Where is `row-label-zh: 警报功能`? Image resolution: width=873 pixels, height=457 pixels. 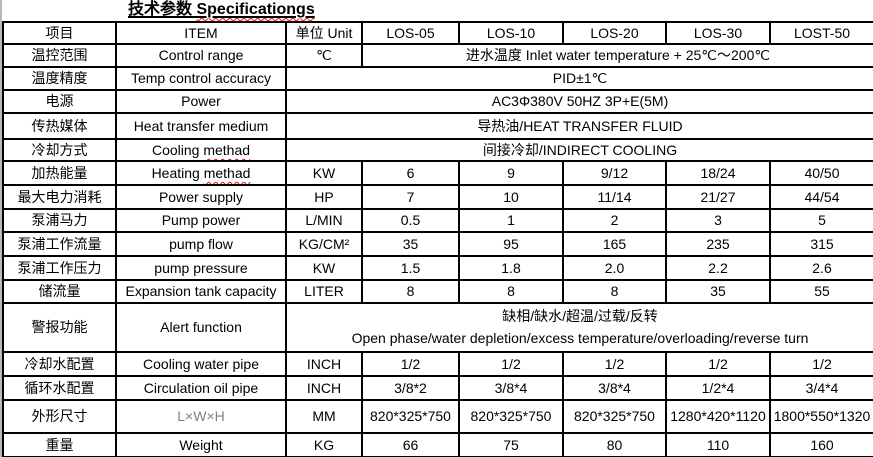 row-label-zh: 警报功能 is located at coordinates (59, 327).